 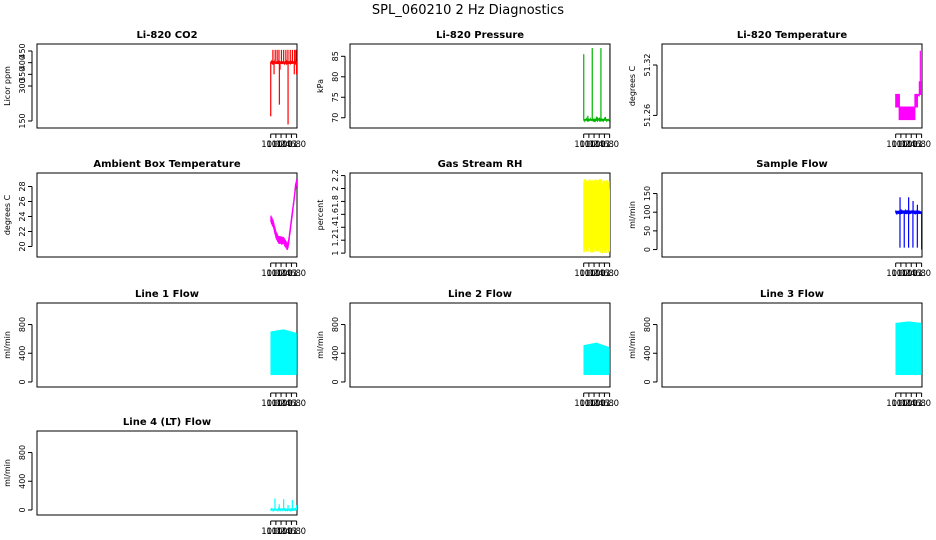 I want to click on y-tick-label: 2, so click(x=335, y=188).